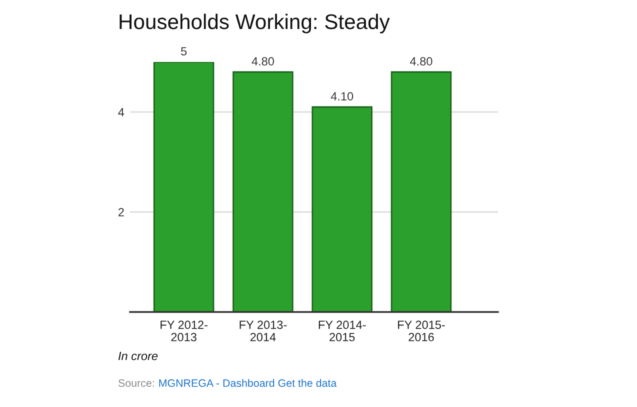  Describe the element at coordinates (184, 51) in the screenshot. I see `data-label: 5` at that location.